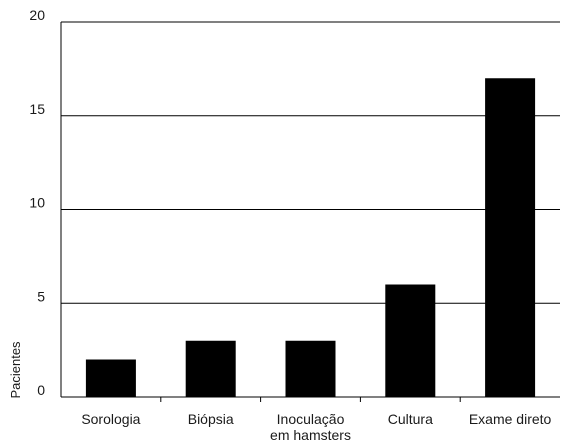 The width and height of the screenshot is (563, 446). I want to click on x-tick-label: Sorologia, so click(110, 419).